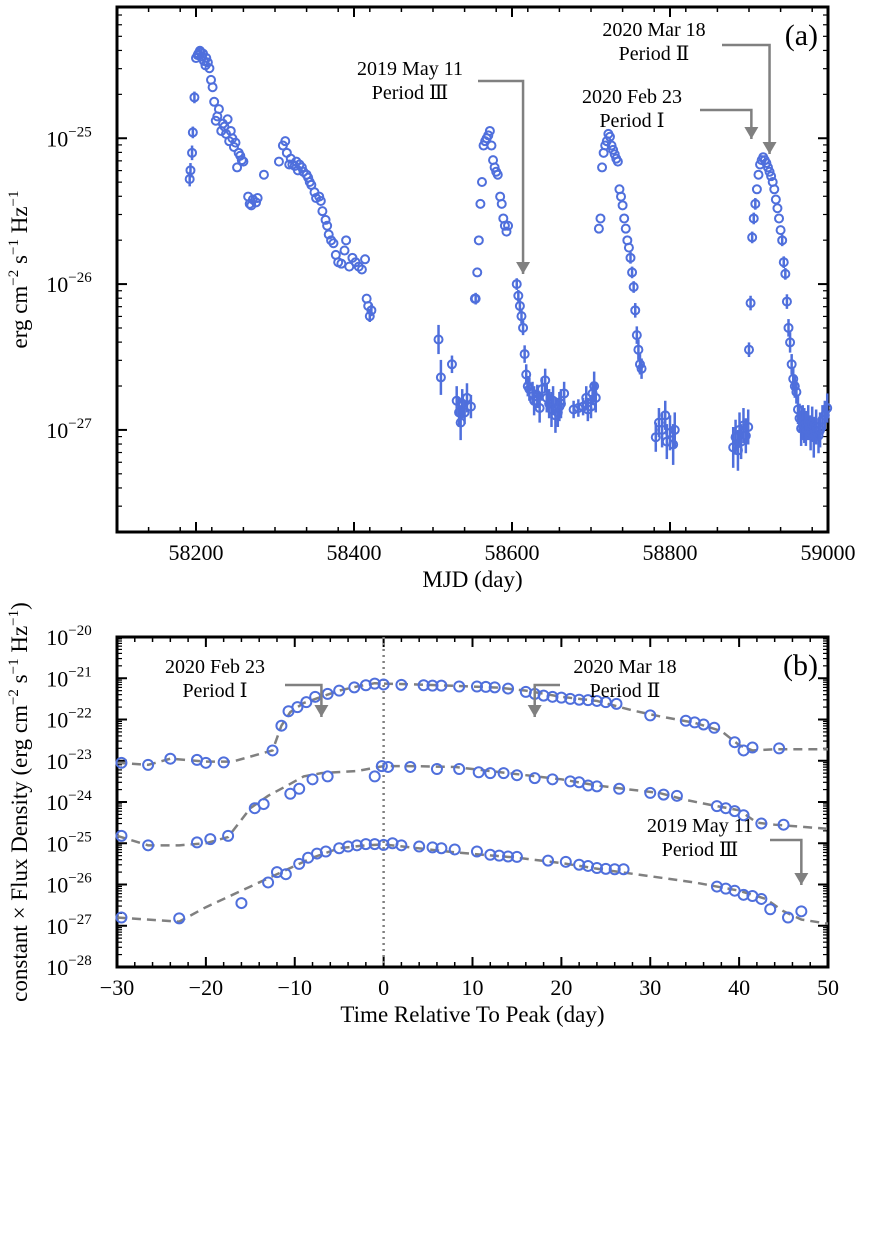  I want to click on panel-label: (a), so click(801, 35).